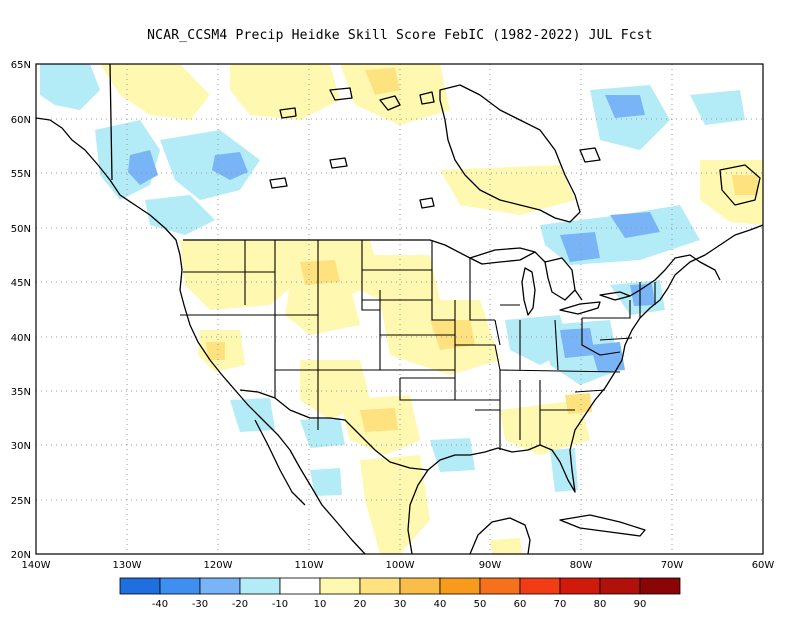 The width and height of the screenshot is (800, 618). What do you see at coordinates (640, 604) in the screenshot?
I see `colorbar-label-90: 90` at bounding box center [640, 604].